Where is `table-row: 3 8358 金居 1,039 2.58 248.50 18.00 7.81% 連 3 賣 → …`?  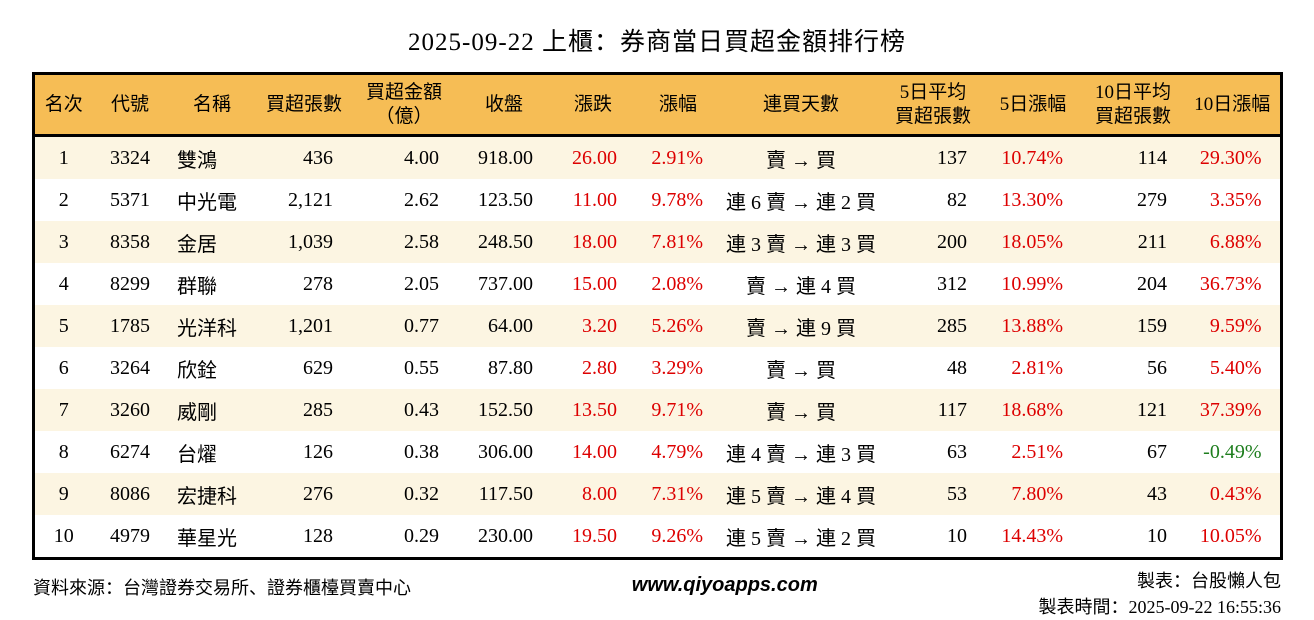 table-row: 3 8358 金居 1,039 2.58 248.50 18.00 7.81% 連 3 賣 → … is located at coordinates (657, 242).